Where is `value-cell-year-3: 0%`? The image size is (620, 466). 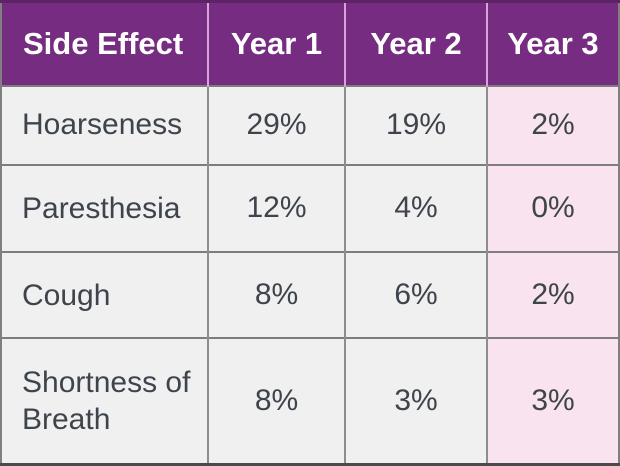 value-cell-year-3: 0% is located at coordinates (552, 208).